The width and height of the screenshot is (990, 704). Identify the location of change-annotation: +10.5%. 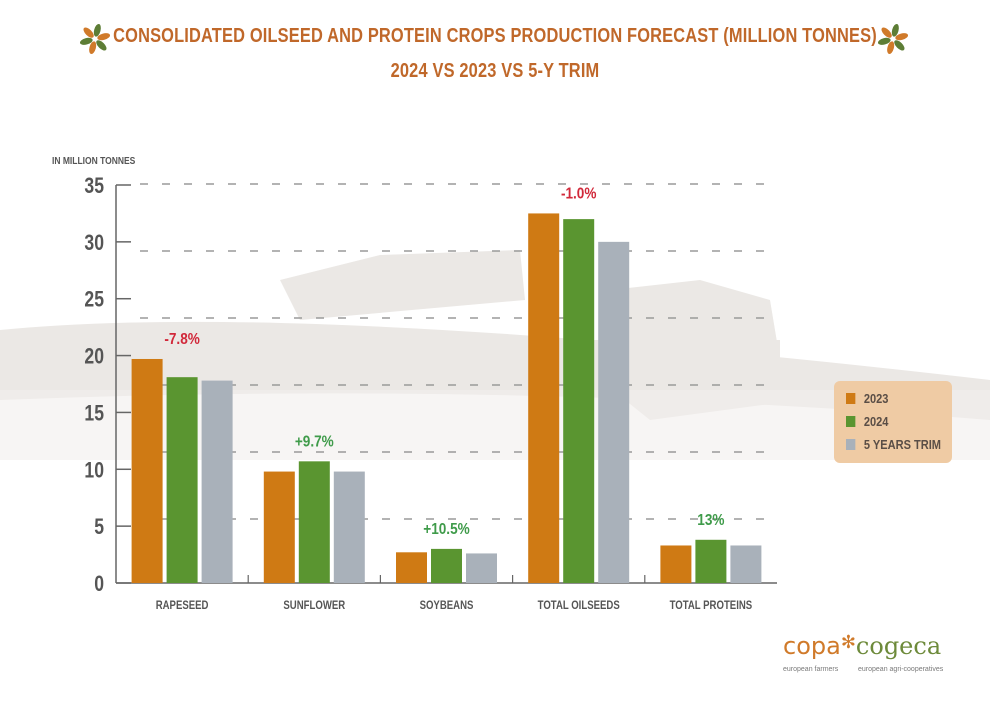
(446, 529).